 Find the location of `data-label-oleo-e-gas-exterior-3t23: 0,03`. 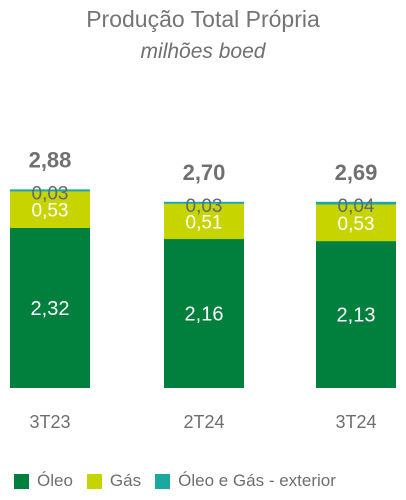

data-label-oleo-e-gas-exterior-3t23: 0,03 is located at coordinates (50, 193).